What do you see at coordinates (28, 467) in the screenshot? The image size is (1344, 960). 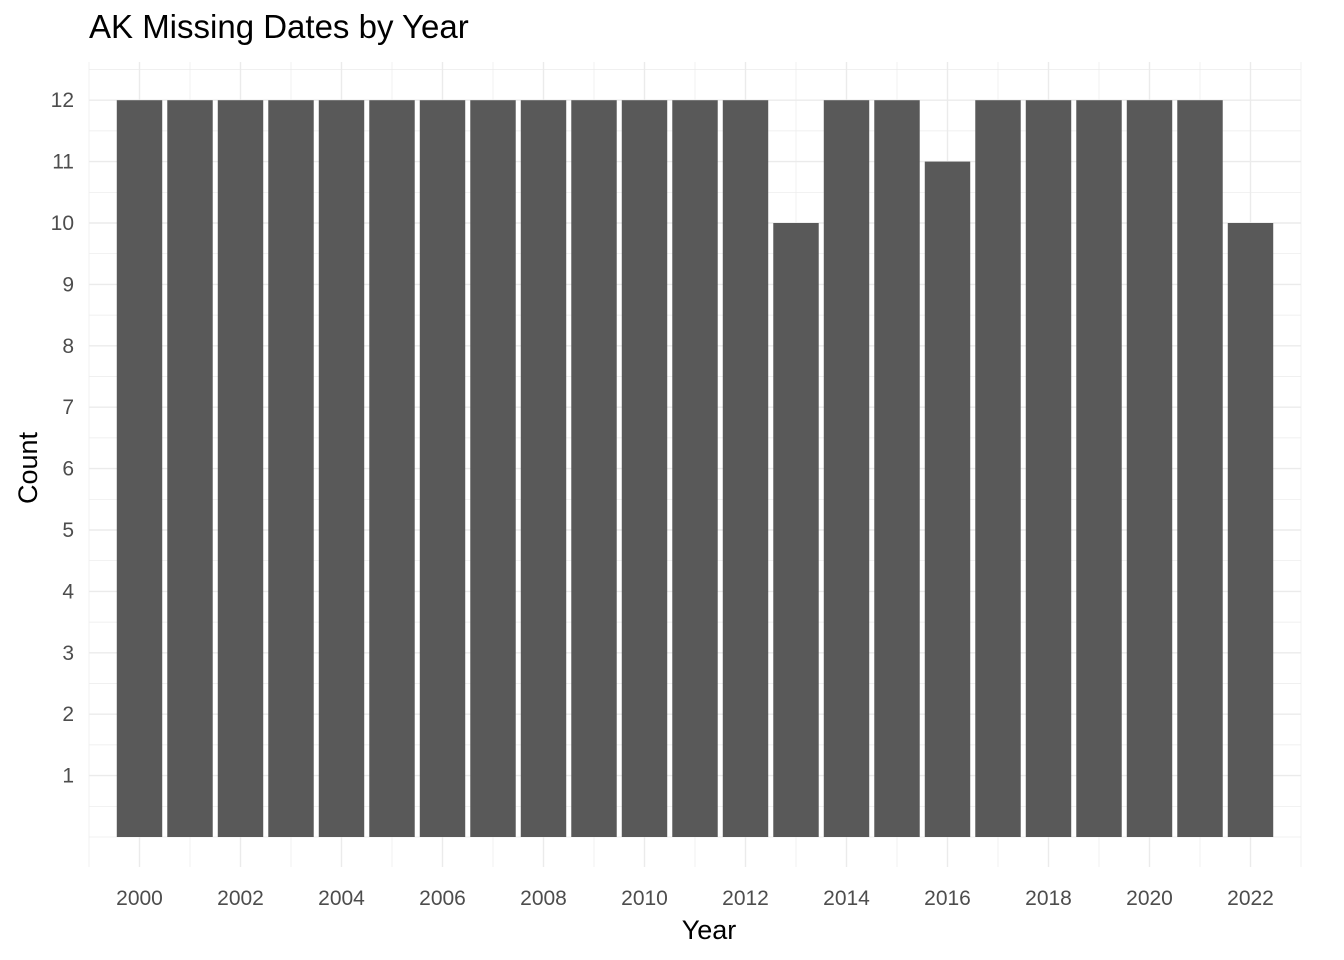 I see `y-axis-title: Count` at bounding box center [28, 467].